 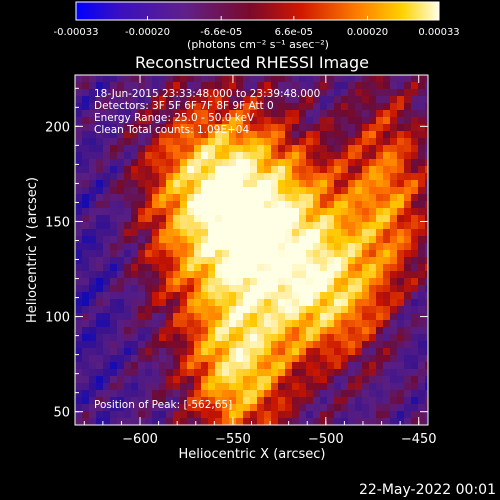 I want to click on annotation-clean-counts: Clean Total counts: 1.09E+04, so click(x=171, y=130).